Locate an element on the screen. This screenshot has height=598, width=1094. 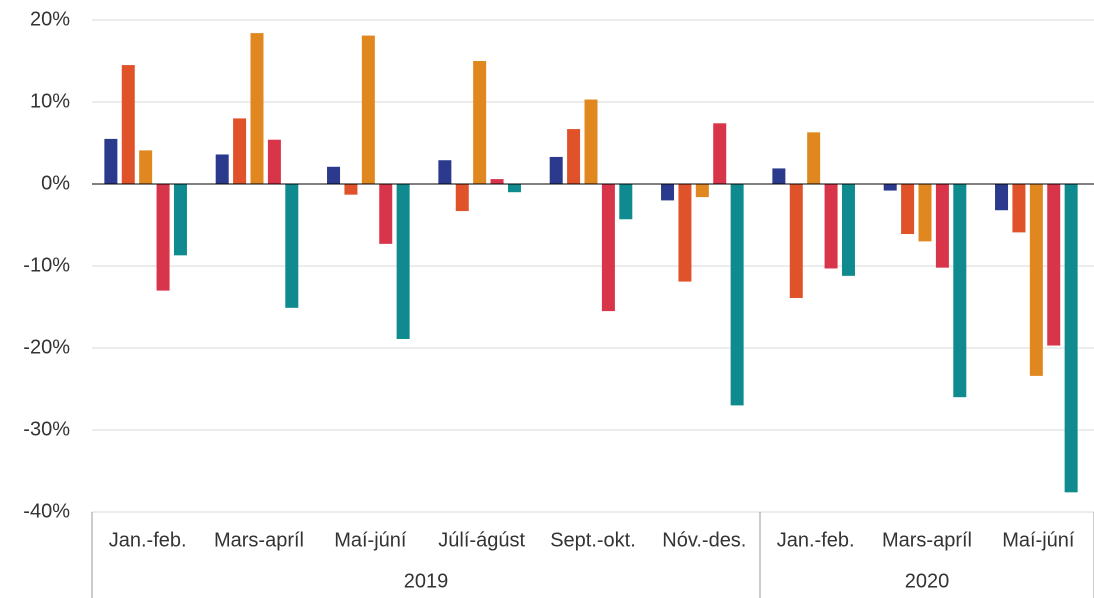
y-tick-label: -10% is located at coordinates (46, 265).